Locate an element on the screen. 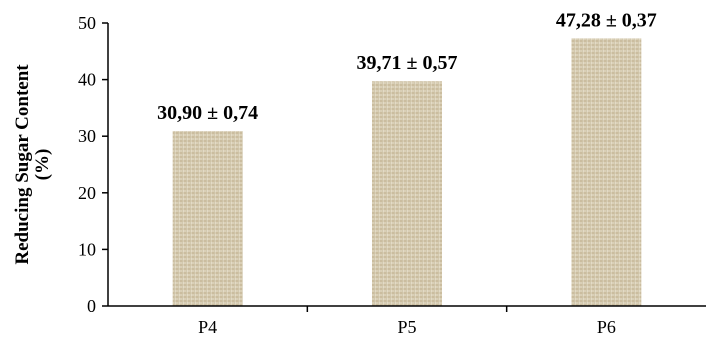 The height and width of the screenshot is (343, 716). x-axis-ticks: P4 P5 P6 is located at coordinates (407, 321).